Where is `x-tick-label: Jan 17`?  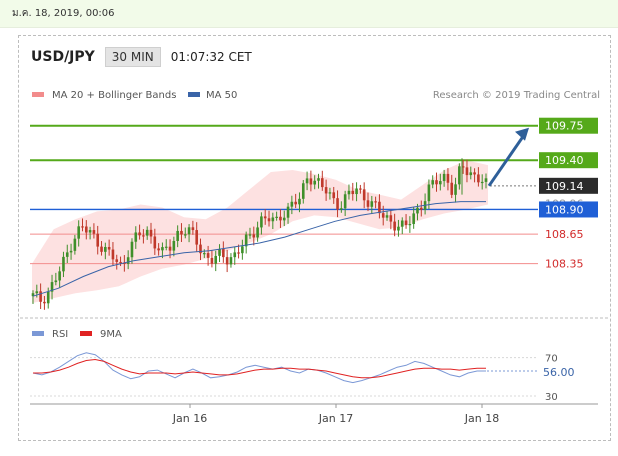
x-tick-label: Jan 17 is located at coordinates (335, 418).